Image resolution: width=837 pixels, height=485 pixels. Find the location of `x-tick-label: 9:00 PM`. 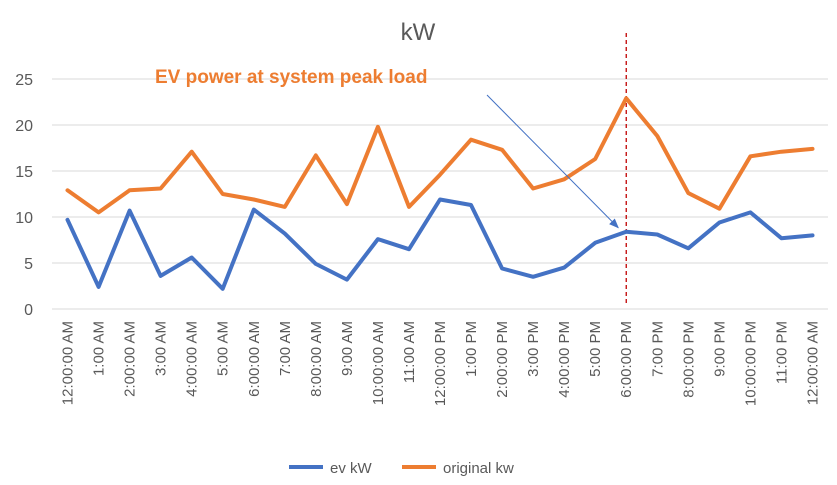

x-tick-label: 9:00 PM is located at coordinates (719, 349).